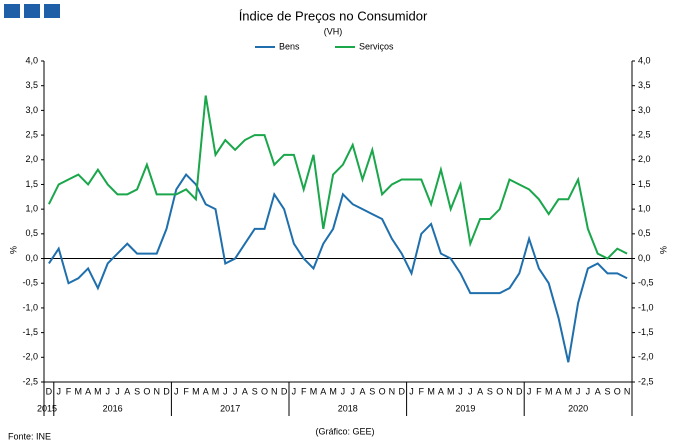 The image size is (680, 448). What do you see at coordinates (644, 110) in the screenshot?
I see `y2-tick-label: 3,0` at bounding box center [644, 110].